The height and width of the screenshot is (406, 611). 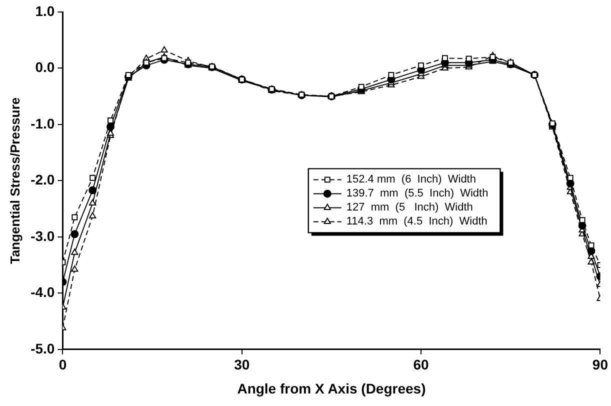 I want to click on legend-label: 139.7 mm (5.5 Inch) Width, so click(x=417, y=194).